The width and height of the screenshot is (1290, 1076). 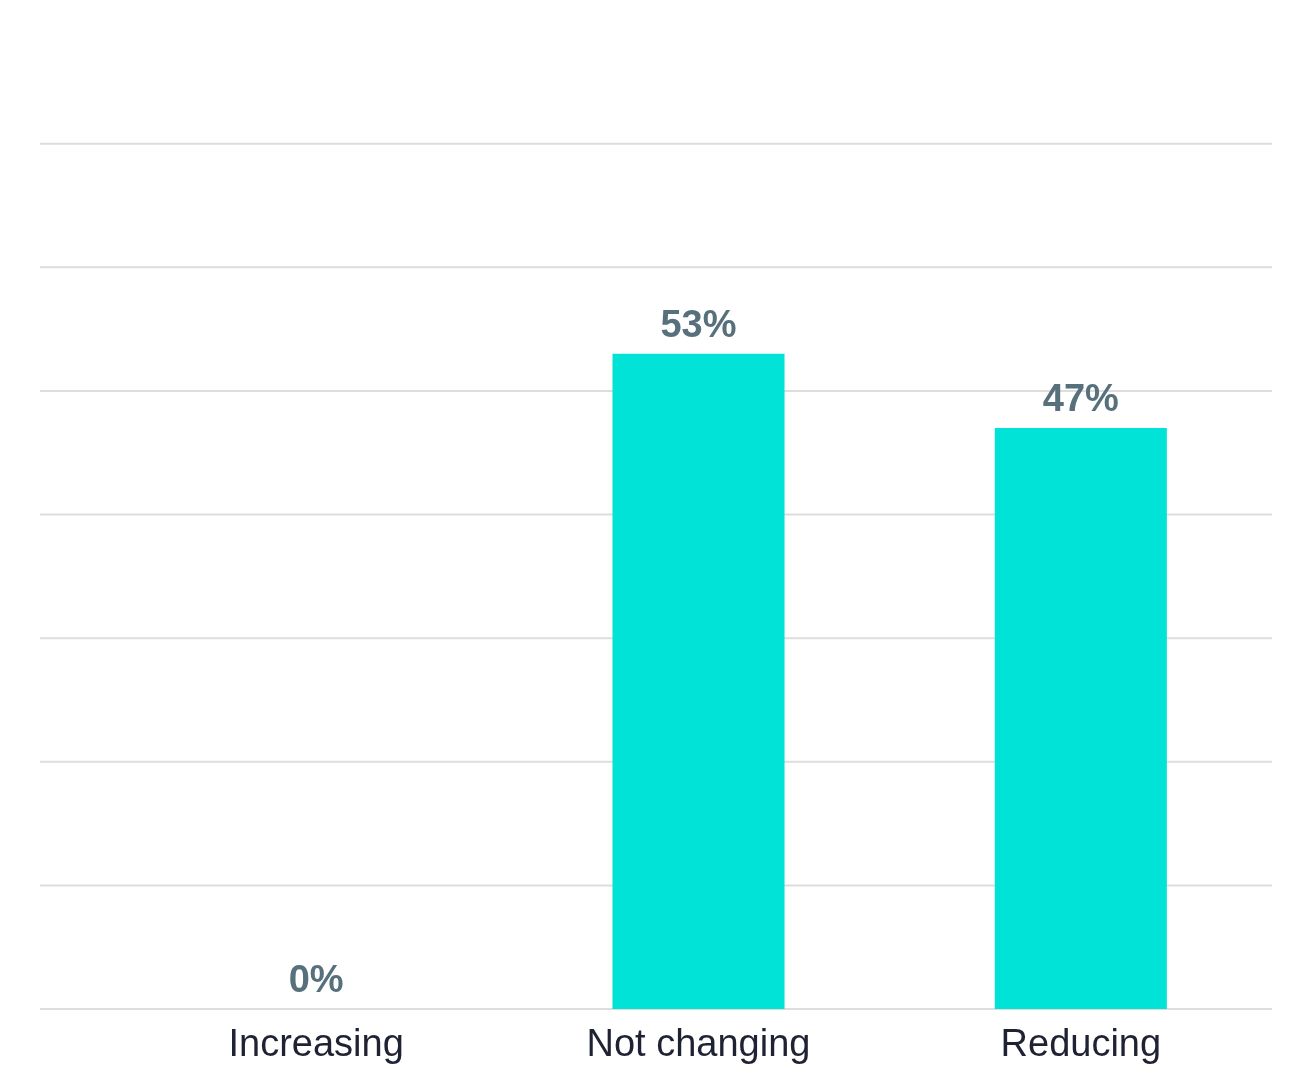 What do you see at coordinates (698, 324) in the screenshot?
I see `data-label: 53%` at bounding box center [698, 324].